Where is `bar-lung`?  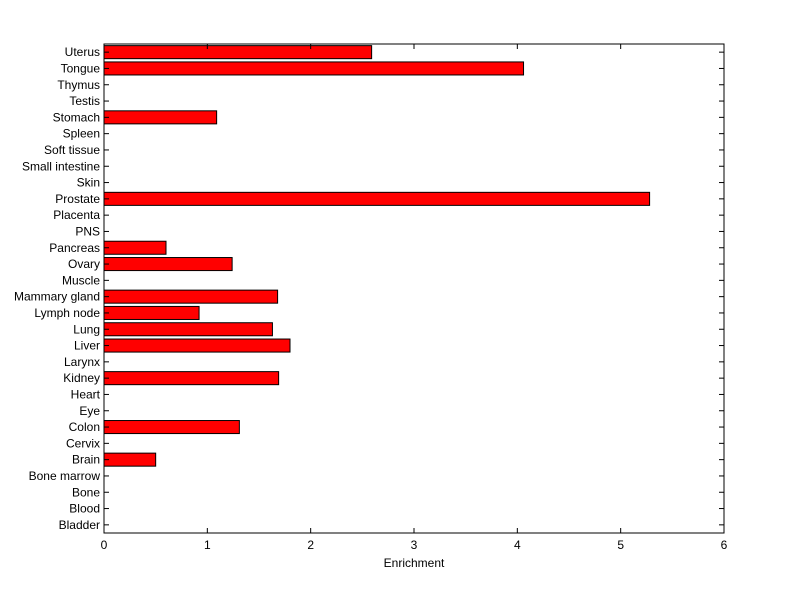 bar-lung is located at coordinates (188, 329).